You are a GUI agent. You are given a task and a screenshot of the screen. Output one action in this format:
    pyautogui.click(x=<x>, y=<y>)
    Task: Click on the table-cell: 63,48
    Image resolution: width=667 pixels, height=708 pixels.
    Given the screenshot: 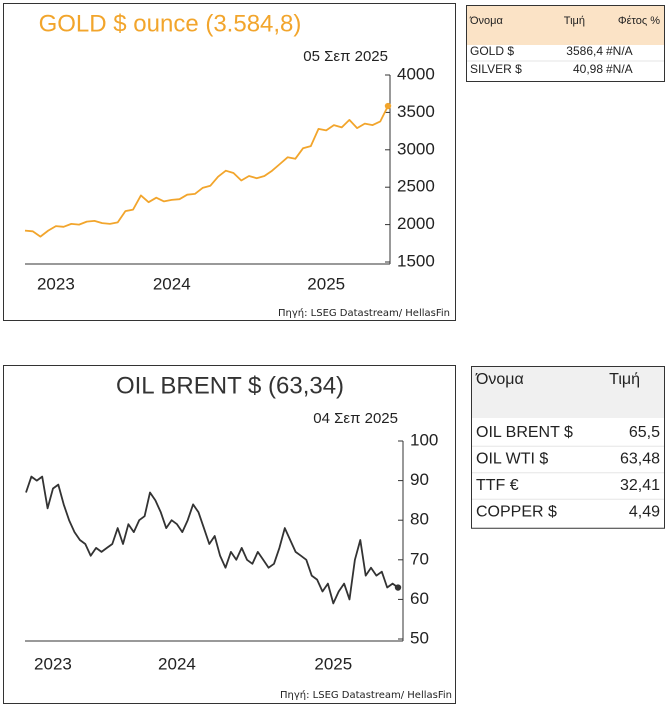 What is the action you would take?
    pyautogui.click(x=640, y=459)
    